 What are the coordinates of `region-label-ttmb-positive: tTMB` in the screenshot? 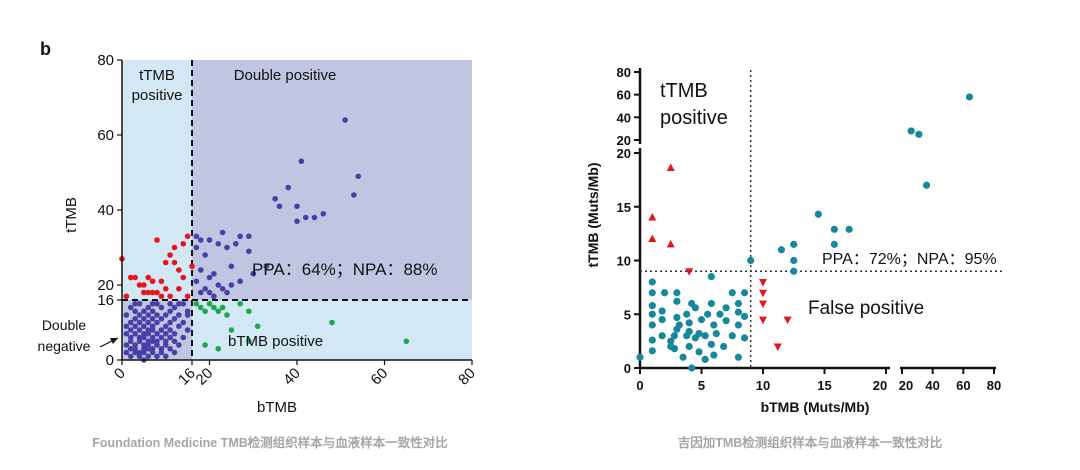 It's located at (157, 75).